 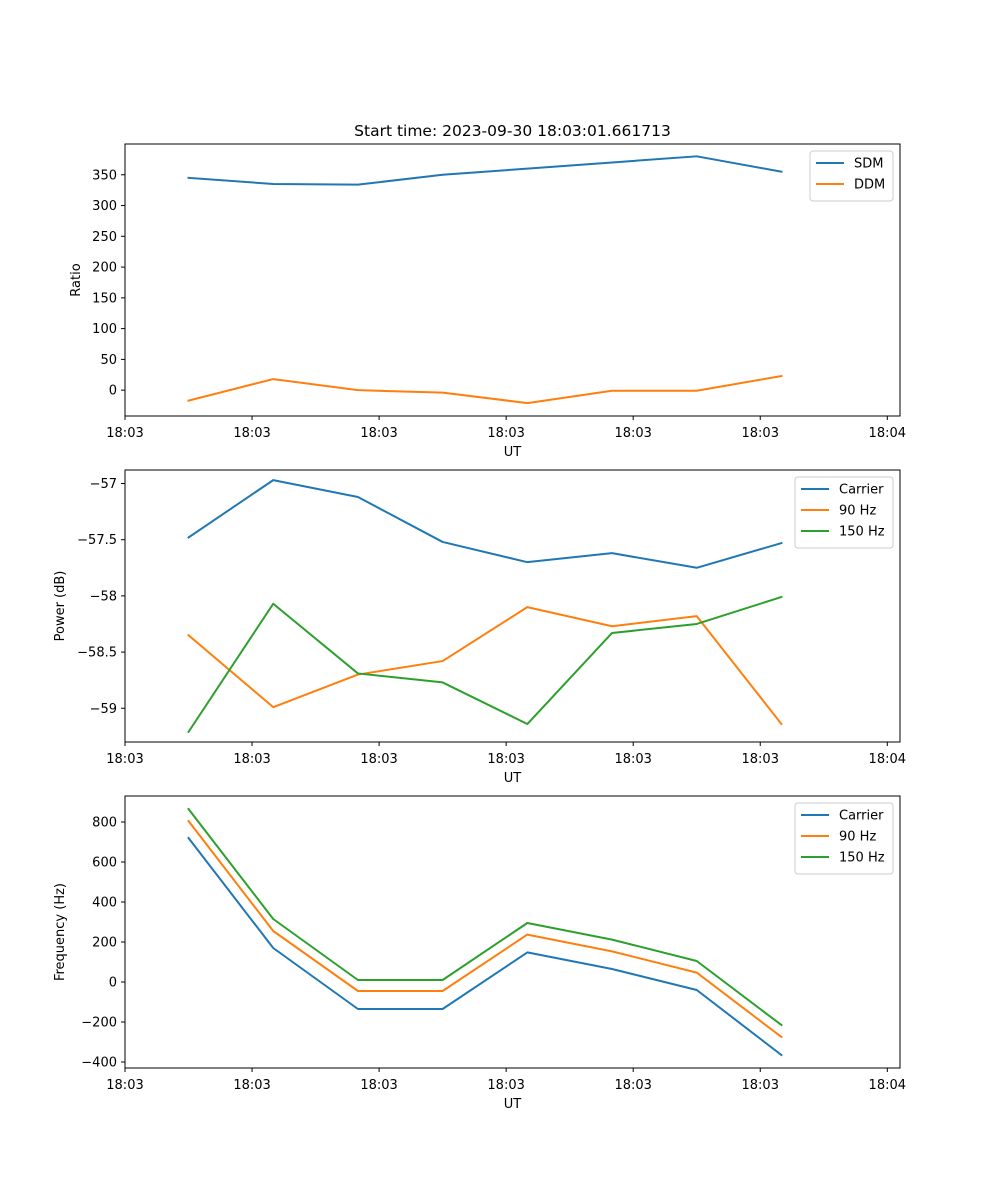 I want to click on y-tick-label: 100, so click(x=104, y=329).